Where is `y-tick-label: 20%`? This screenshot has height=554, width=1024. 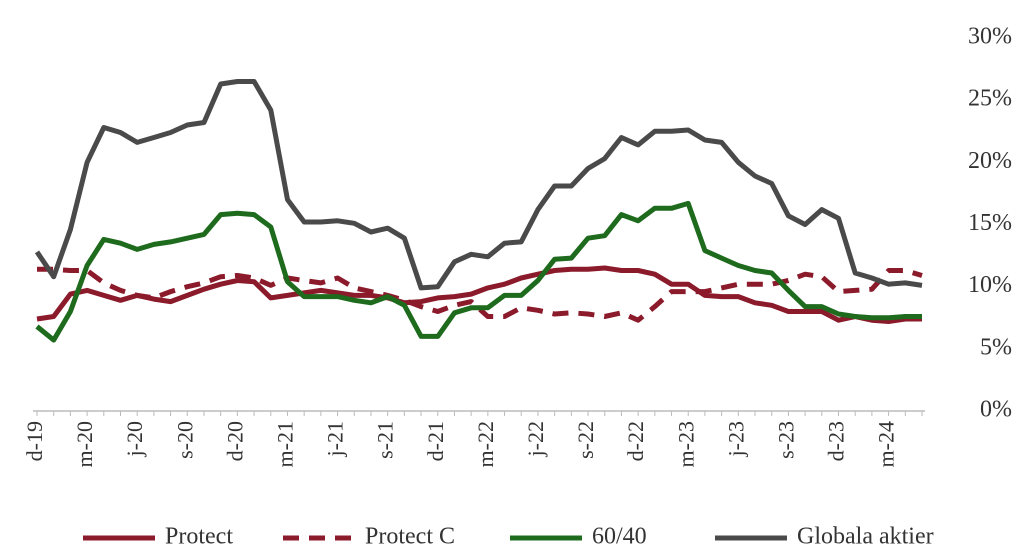
y-tick-label: 20% is located at coordinates (990, 161).